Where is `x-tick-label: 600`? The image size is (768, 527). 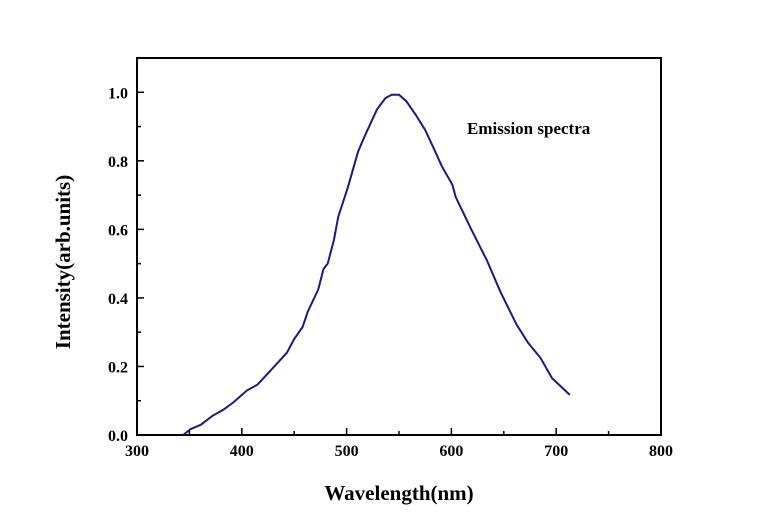 x-tick-label: 600 is located at coordinates (451, 451).